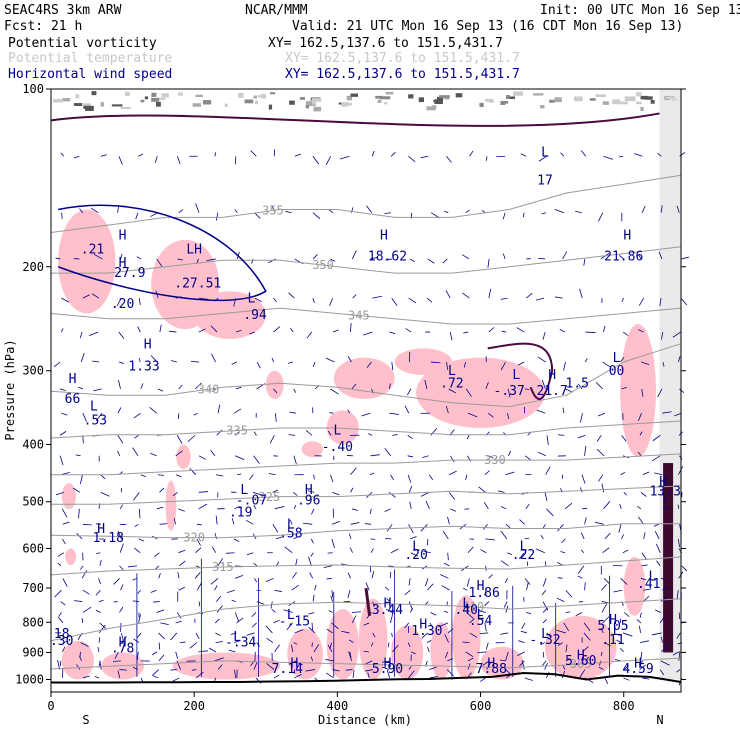 The image size is (740, 740). What do you see at coordinates (416, 547) in the screenshot?
I see `pv-extremum-label: L` at bounding box center [416, 547].